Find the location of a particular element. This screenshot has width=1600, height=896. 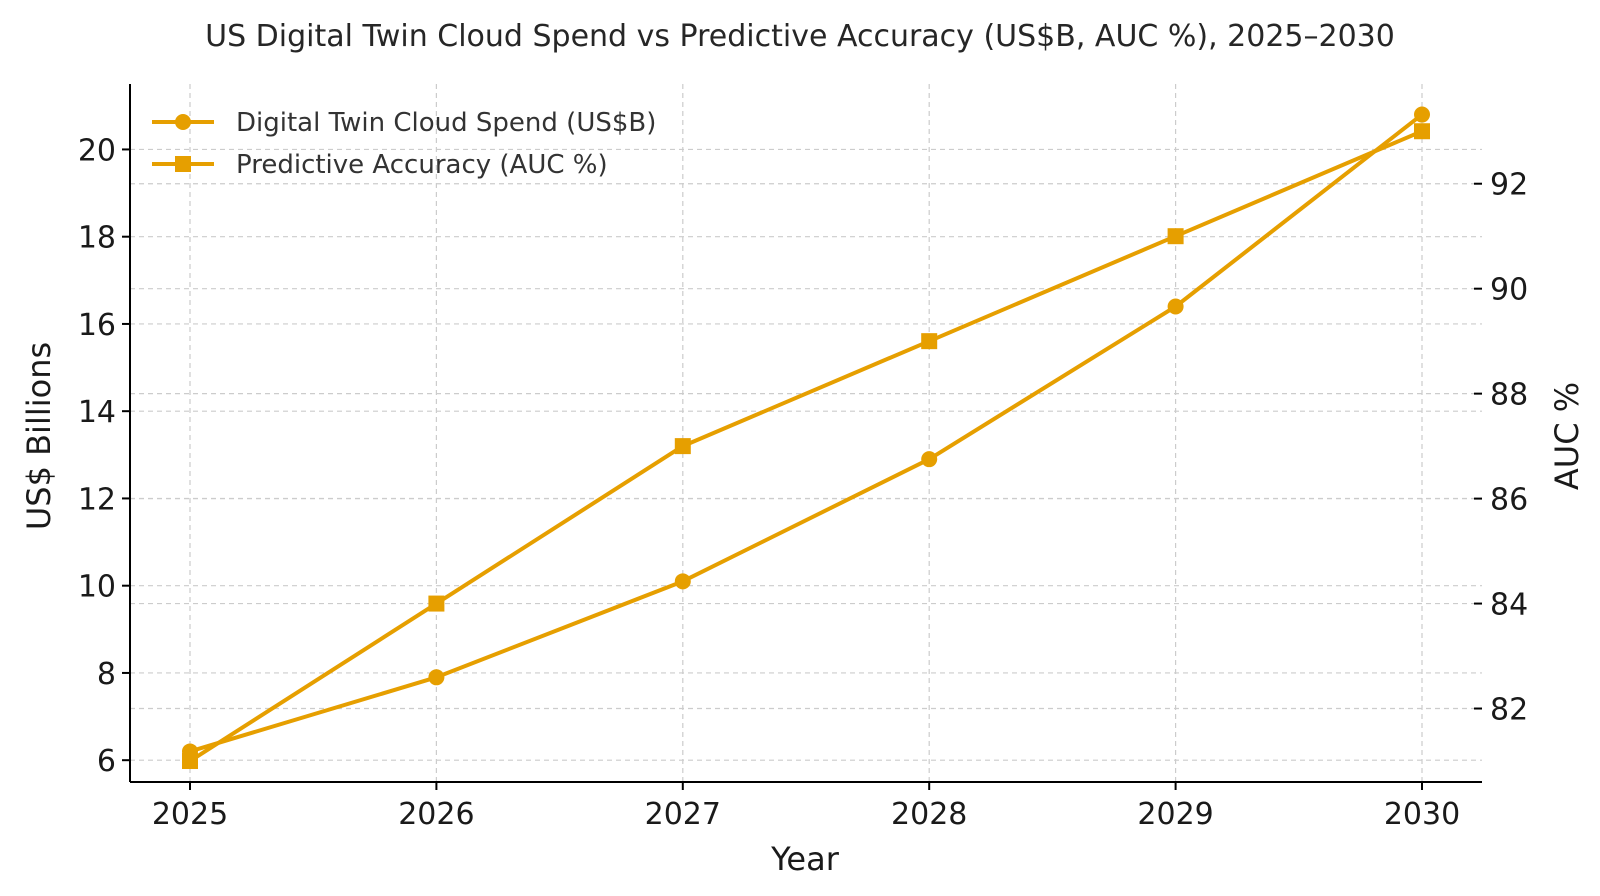

legend-marker-square is located at coordinates (183, 164).